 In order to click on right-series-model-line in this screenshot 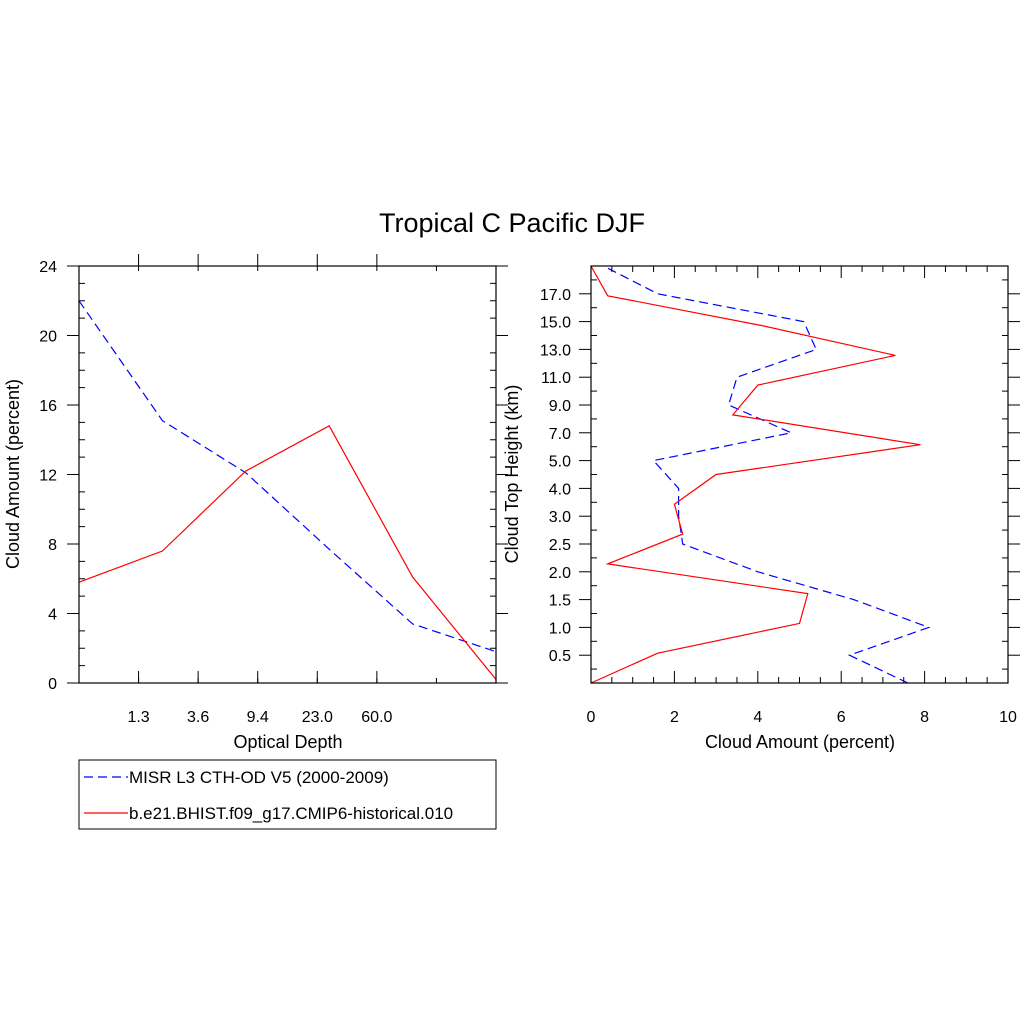, I will do `click(755, 474)`.